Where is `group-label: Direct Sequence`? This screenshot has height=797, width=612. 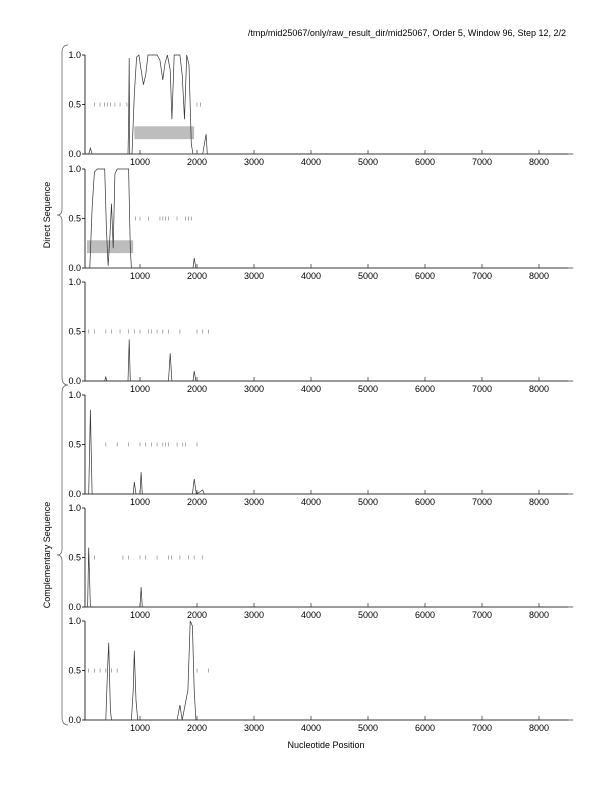
group-label: Direct Sequence is located at coordinates (47, 215).